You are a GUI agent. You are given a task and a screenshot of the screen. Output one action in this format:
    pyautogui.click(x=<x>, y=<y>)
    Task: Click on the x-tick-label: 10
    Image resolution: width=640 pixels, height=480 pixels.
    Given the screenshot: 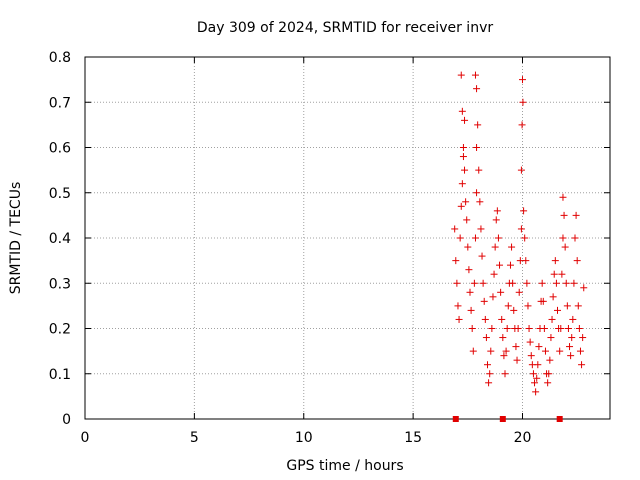 What is the action you would take?
    pyautogui.click(x=304, y=438)
    